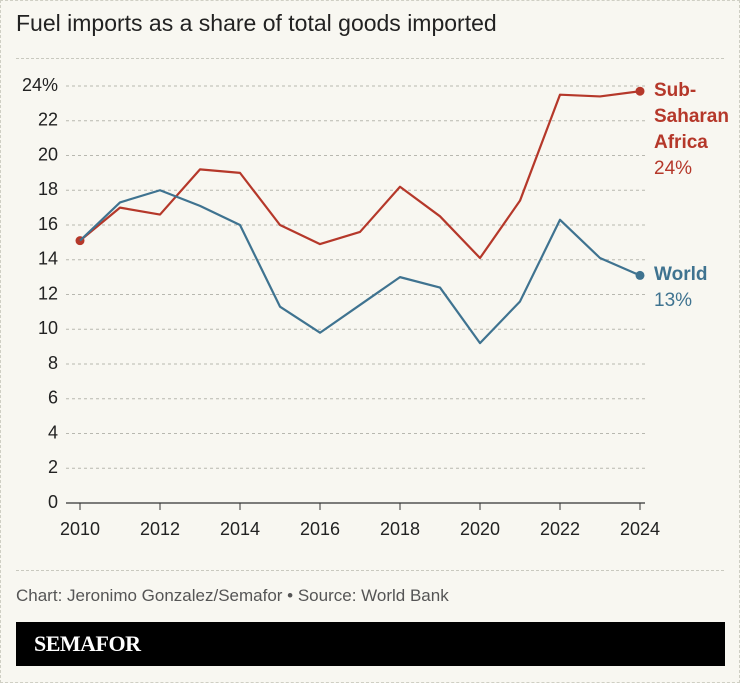 The height and width of the screenshot is (683, 740). Describe the element at coordinates (53, 398) in the screenshot. I see `y-tick-label: 6` at that location.